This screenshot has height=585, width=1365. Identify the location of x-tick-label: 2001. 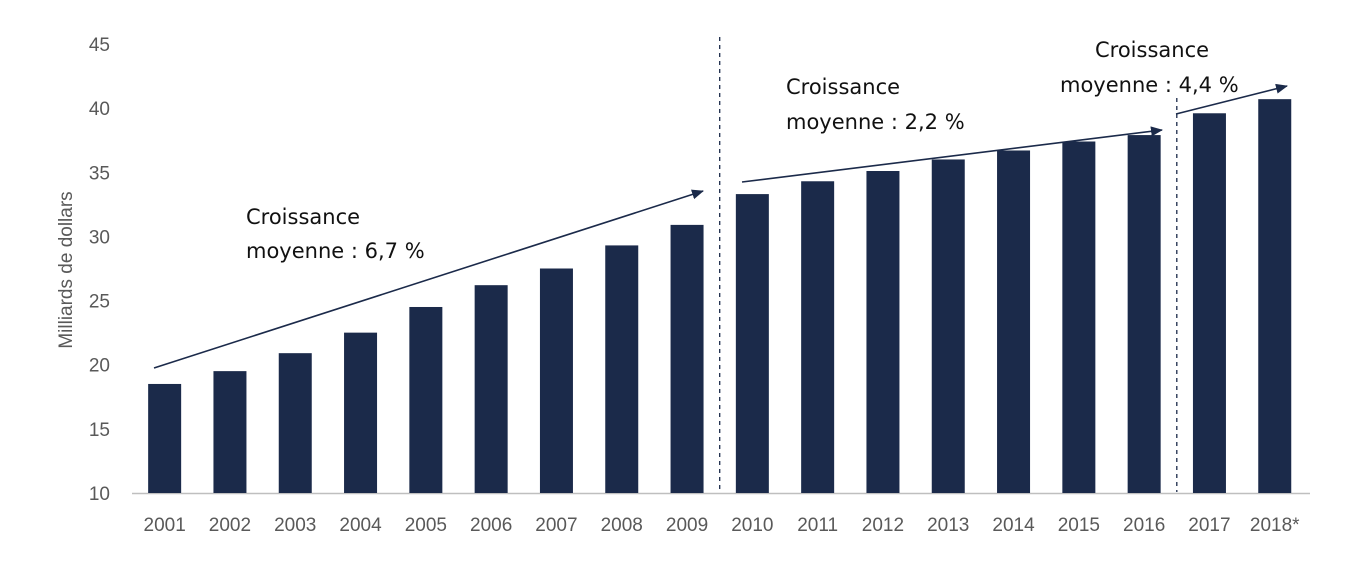
(165, 525).